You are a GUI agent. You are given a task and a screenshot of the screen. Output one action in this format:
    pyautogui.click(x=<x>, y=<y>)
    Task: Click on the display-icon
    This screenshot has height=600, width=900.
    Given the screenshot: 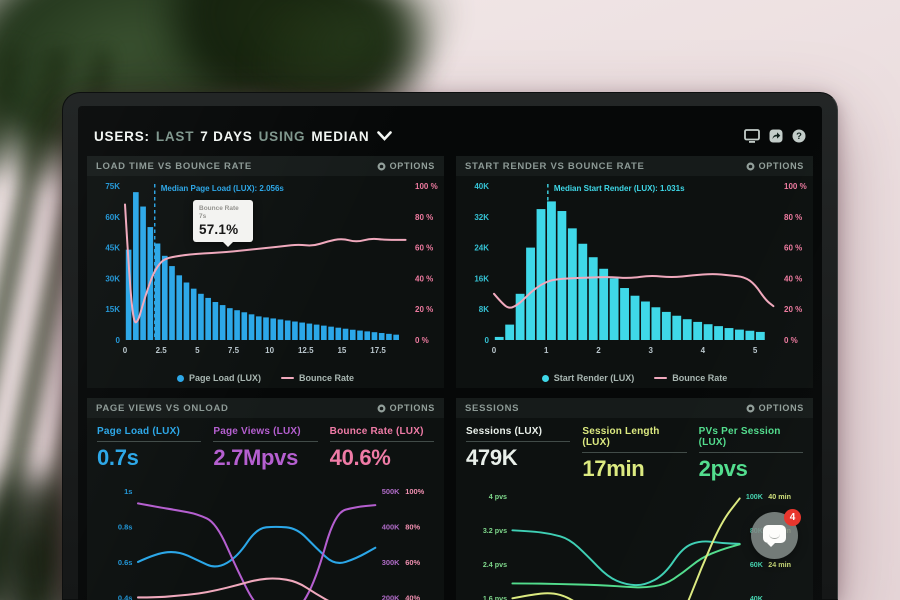 What is the action you would take?
    pyautogui.click(x=752, y=136)
    